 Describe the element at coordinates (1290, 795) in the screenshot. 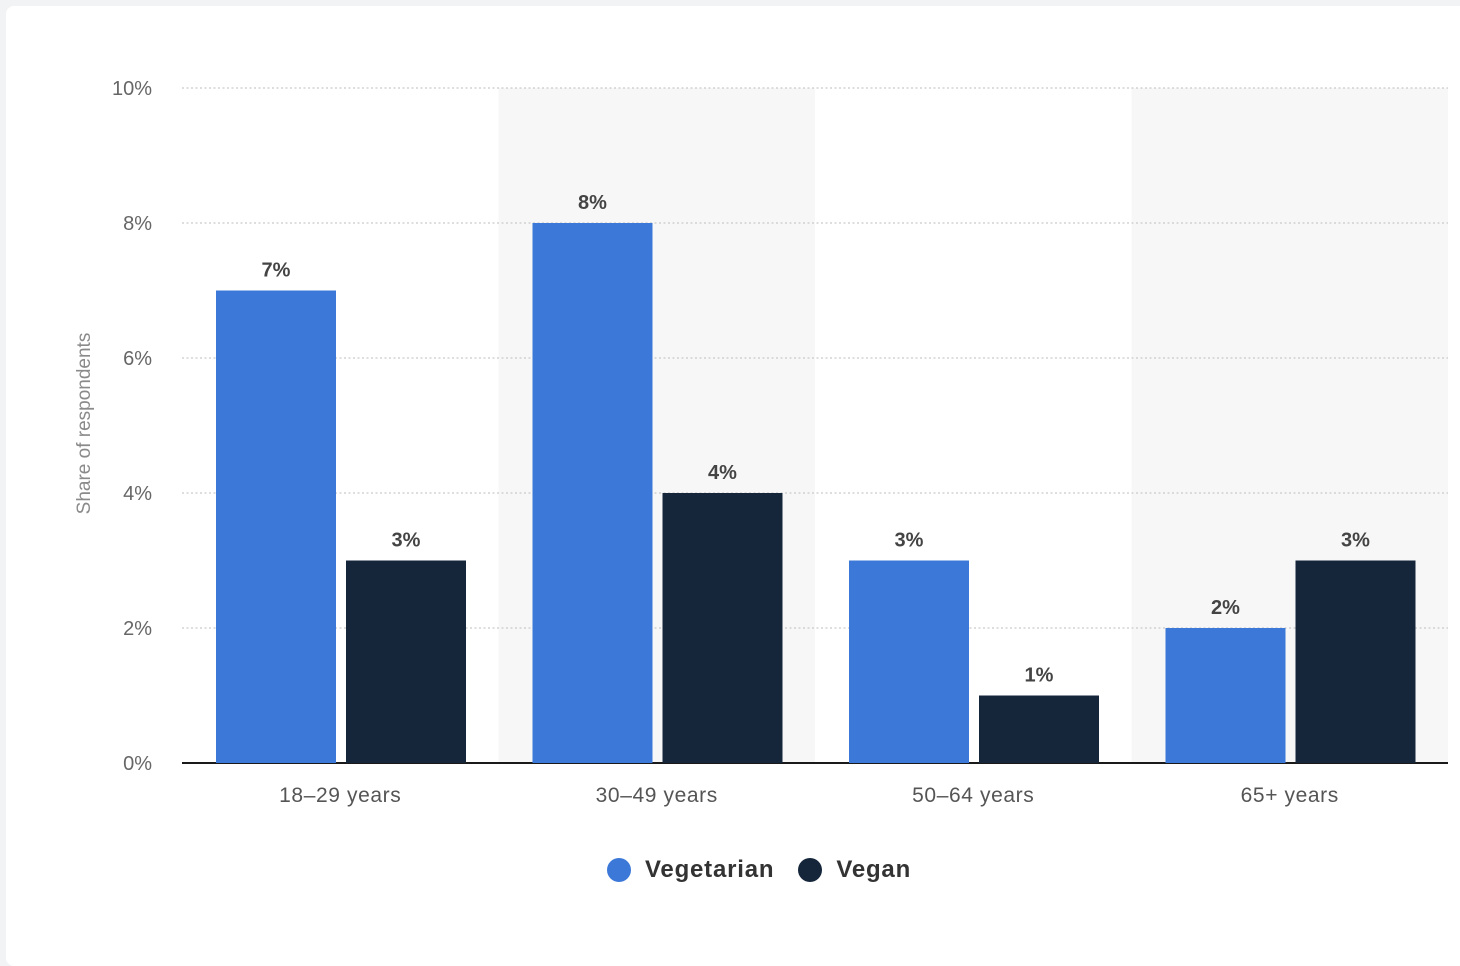

I see `x-tick-label: 65+ years` at that location.